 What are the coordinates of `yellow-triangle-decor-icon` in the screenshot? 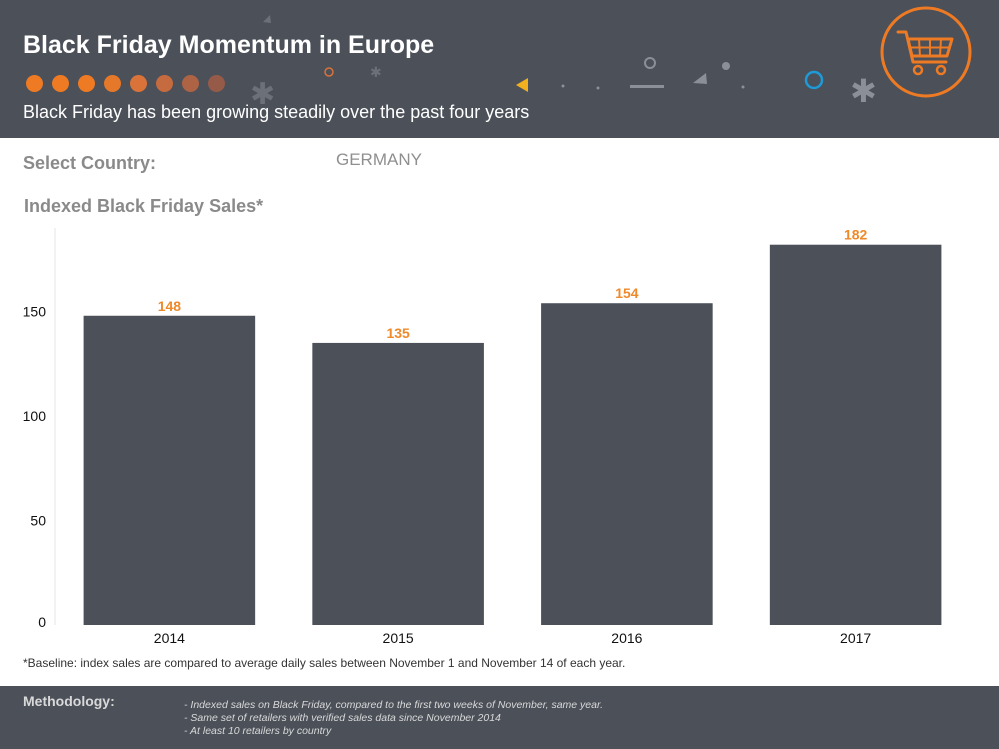 It's located at (522, 85).